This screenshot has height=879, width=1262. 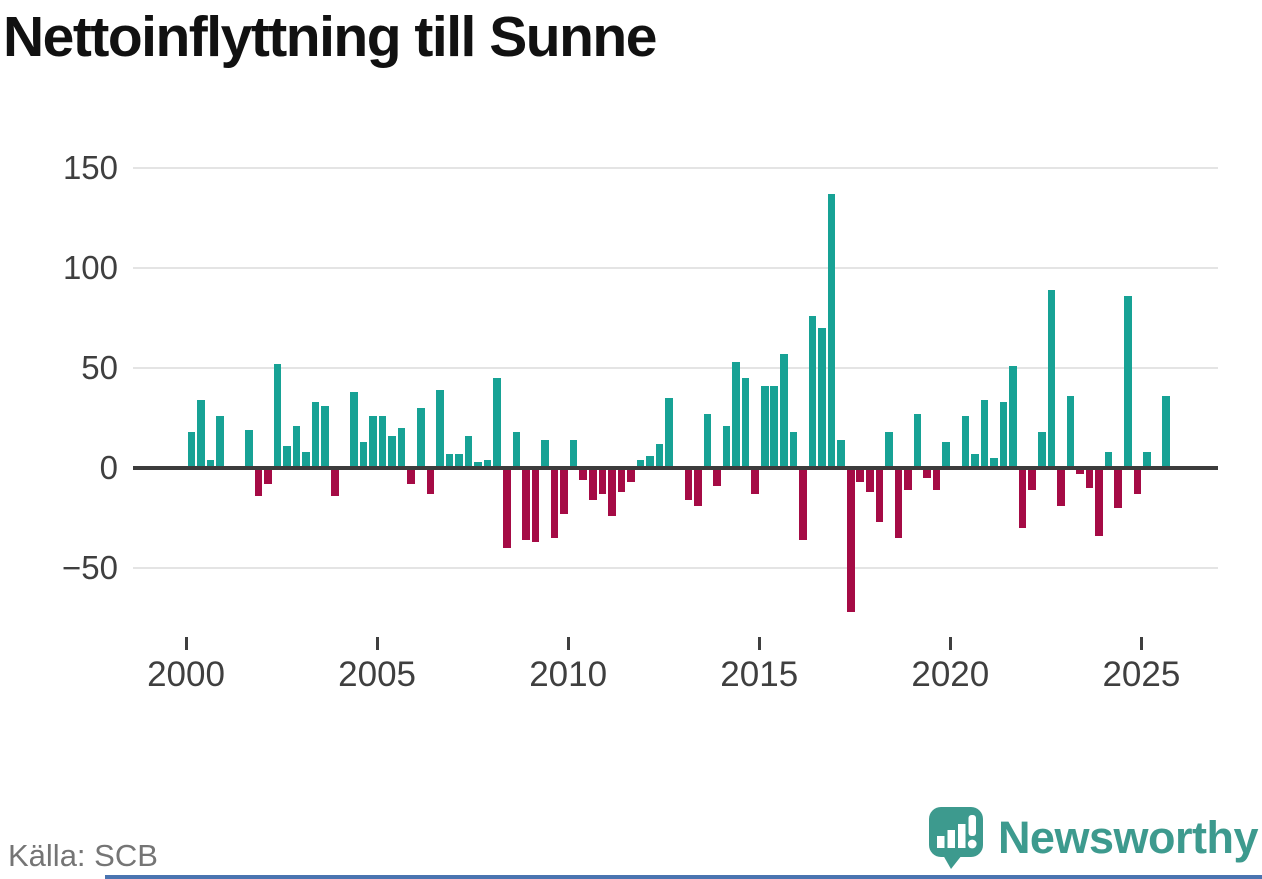 What do you see at coordinates (545, 454) in the screenshot?
I see `bar-2009-q2` at bounding box center [545, 454].